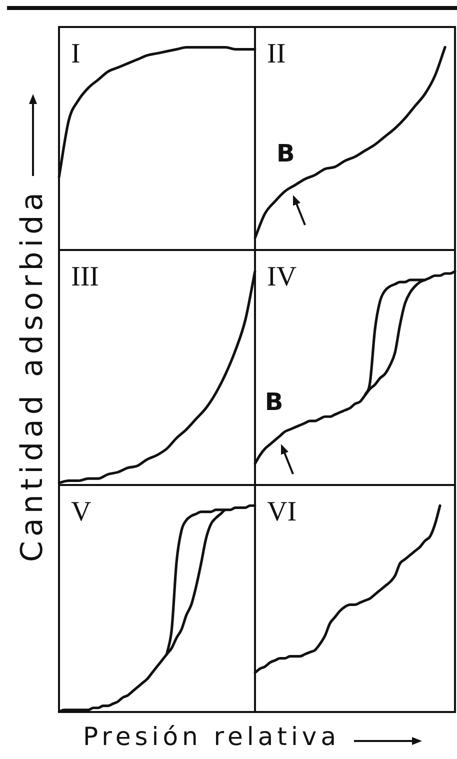  I want to click on y-axis-title: Cantidad adsorbida, so click(32, 375).